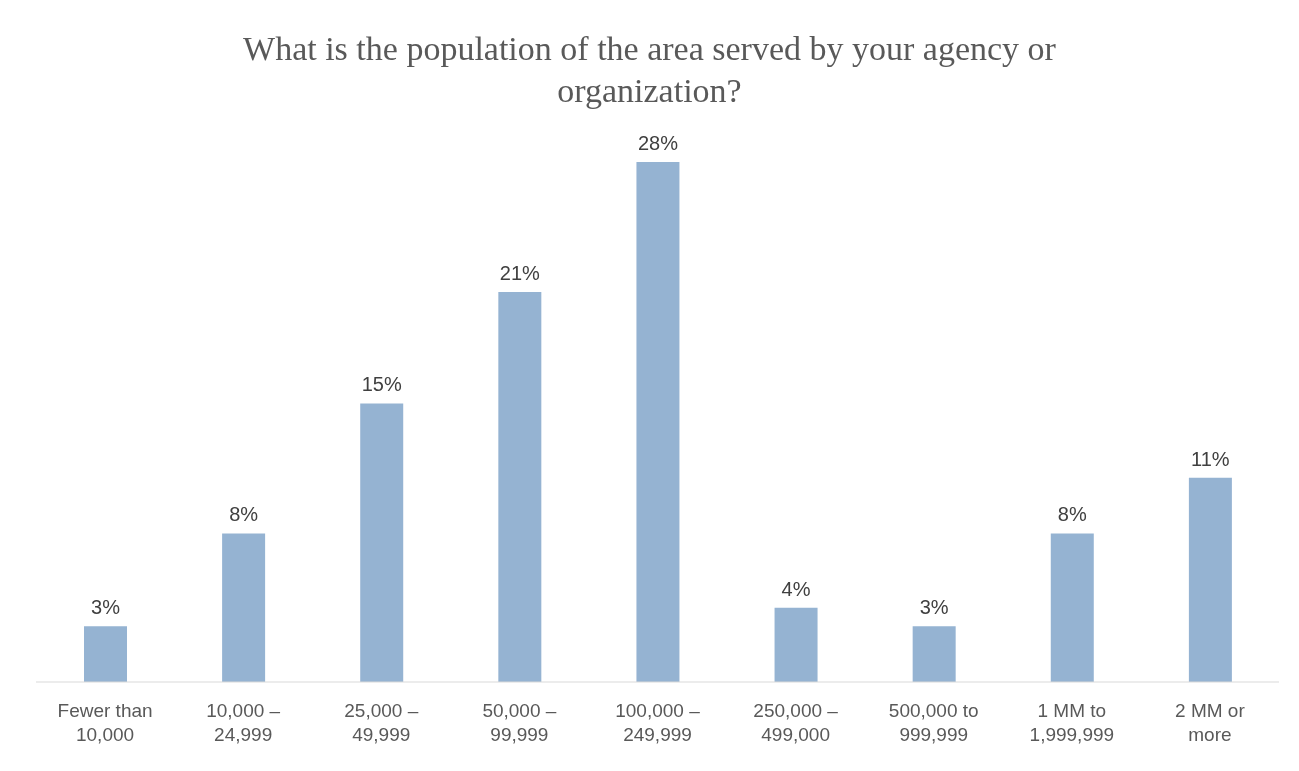 Image resolution: width=1299 pixels, height=771 pixels. I want to click on data-label: 28%, so click(658, 143).